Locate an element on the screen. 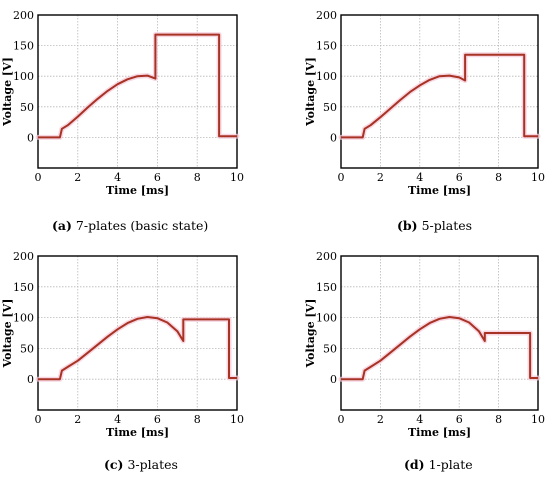  chart-d-ytick-label: 50 is located at coordinates (330, 348).